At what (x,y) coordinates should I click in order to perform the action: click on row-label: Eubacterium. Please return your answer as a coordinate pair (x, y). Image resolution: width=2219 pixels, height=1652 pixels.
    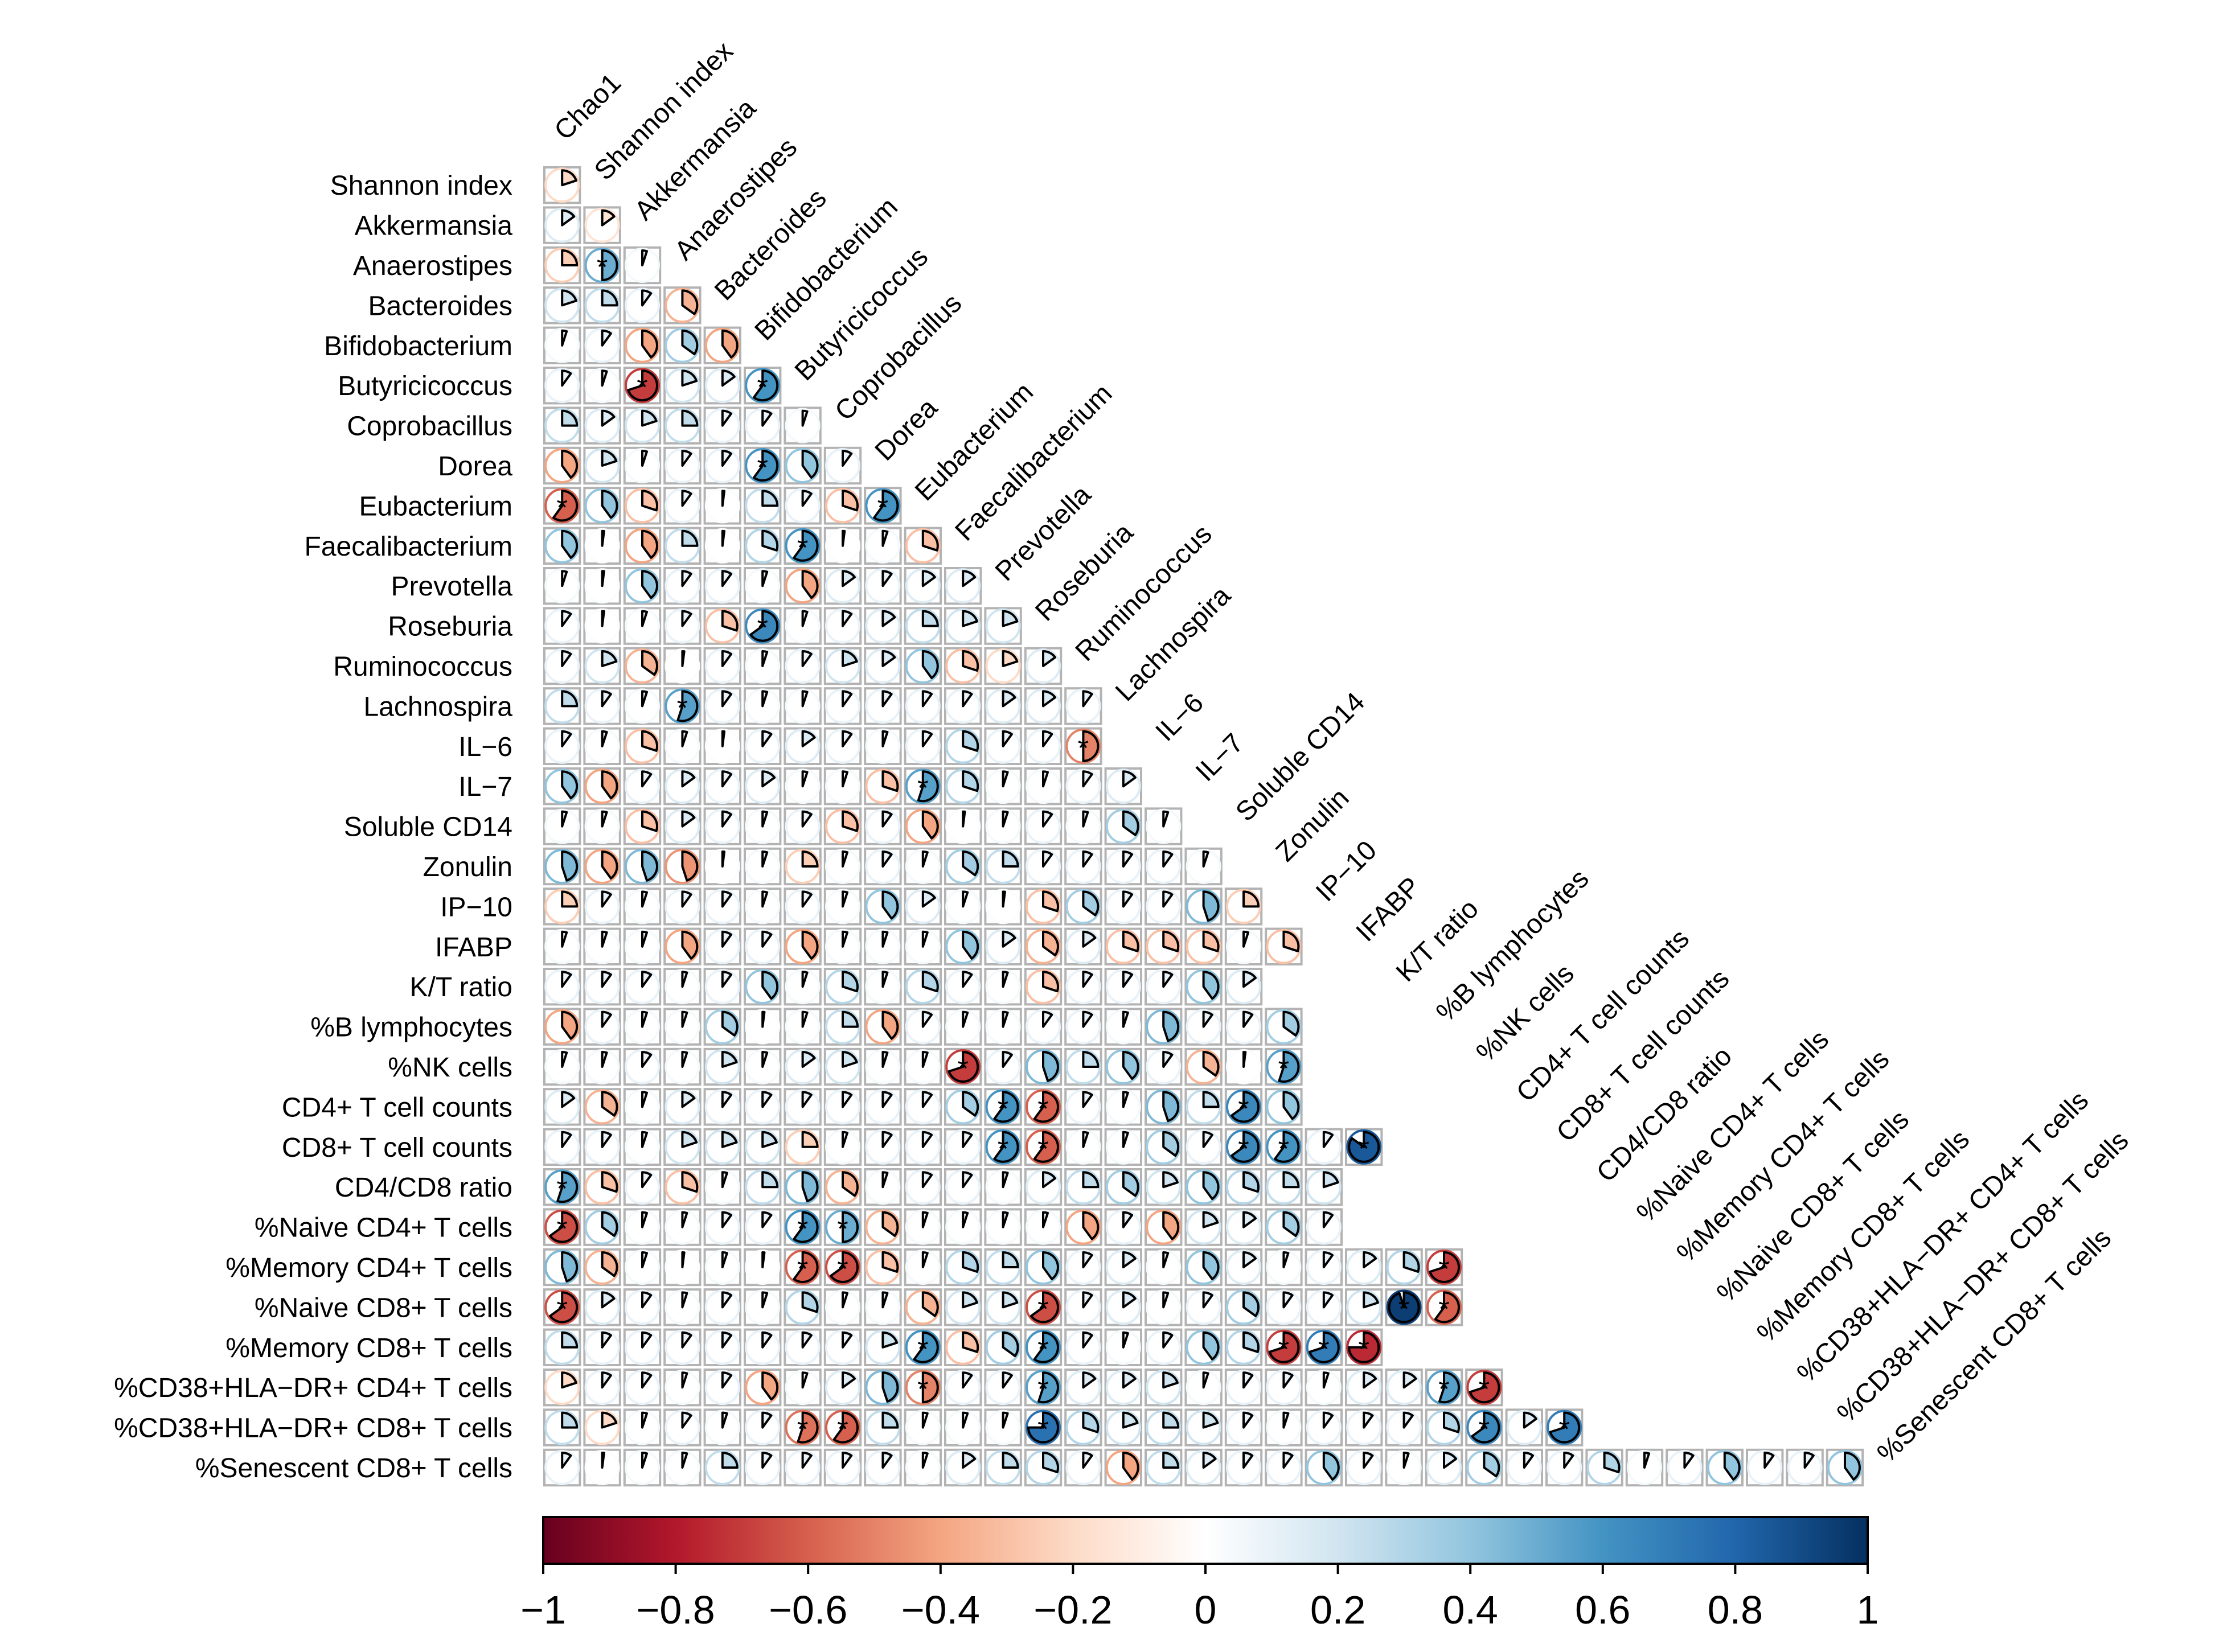
    Looking at the image, I should click on (436, 506).